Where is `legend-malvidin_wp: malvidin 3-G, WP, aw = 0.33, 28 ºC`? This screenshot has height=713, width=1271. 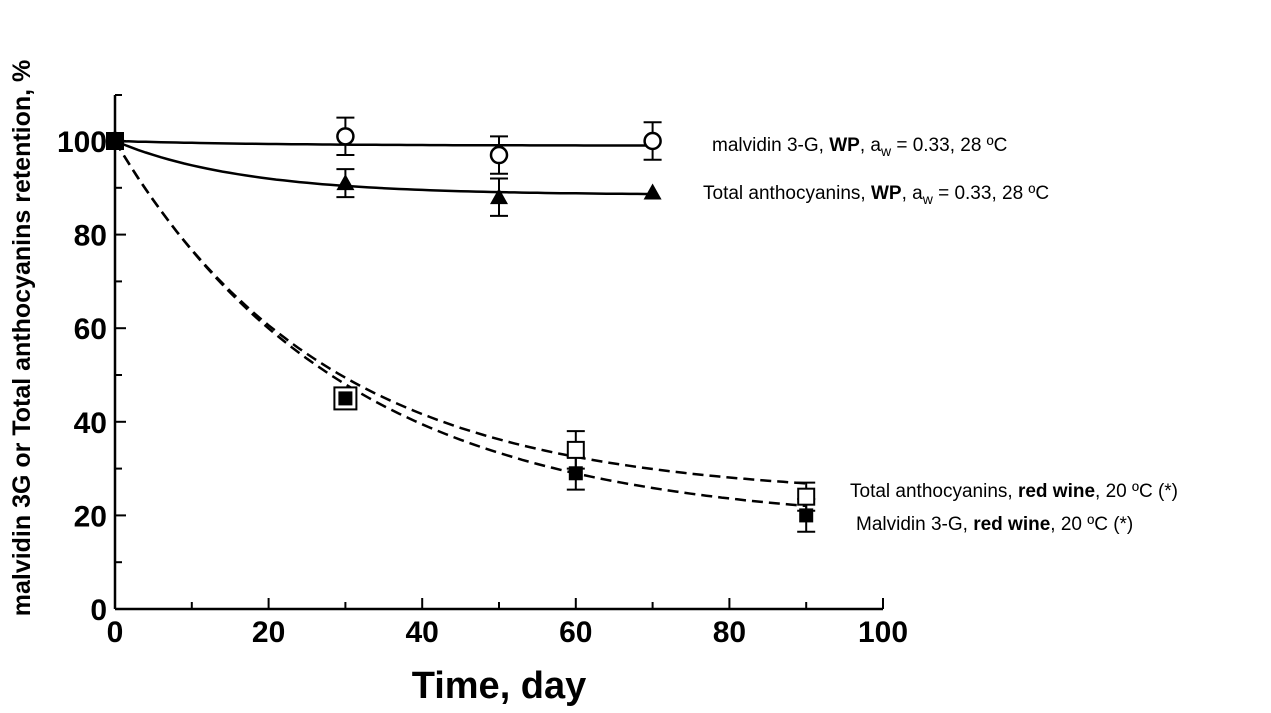
legend-malvidin_wp: malvidin 3-G, WP, aw = 0.33, 28 ºC is located at coordinates (859, 147).